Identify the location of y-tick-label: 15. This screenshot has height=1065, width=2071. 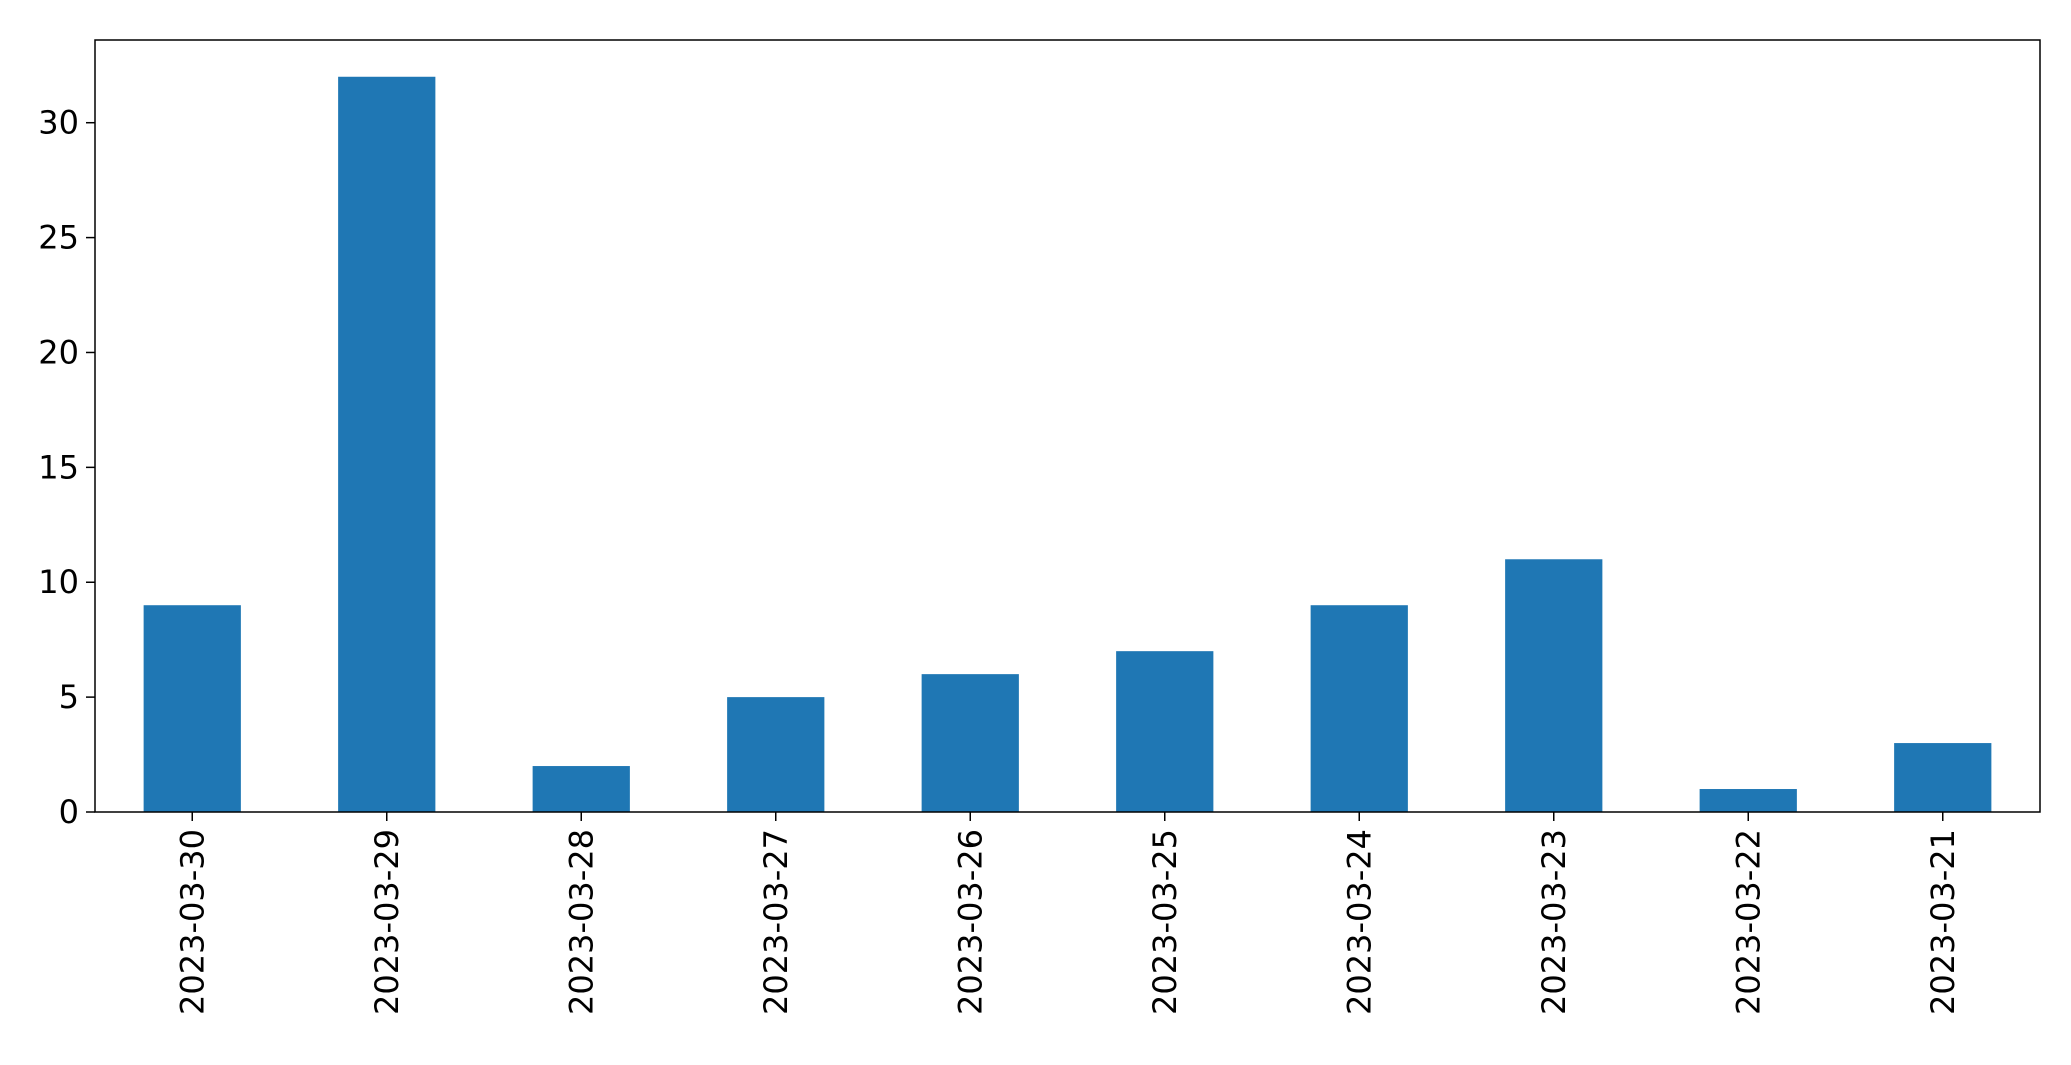
(58, 467).